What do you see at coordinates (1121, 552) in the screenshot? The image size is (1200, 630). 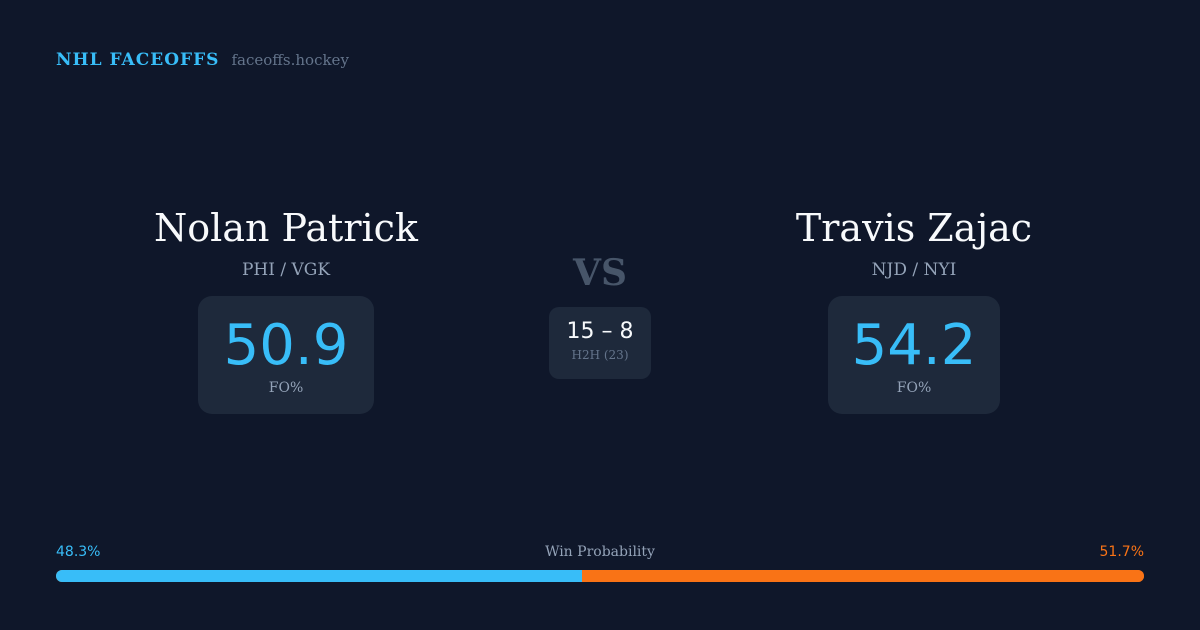 I see `win-prob-right: 51.7%` at bounding box center [1121, 552].